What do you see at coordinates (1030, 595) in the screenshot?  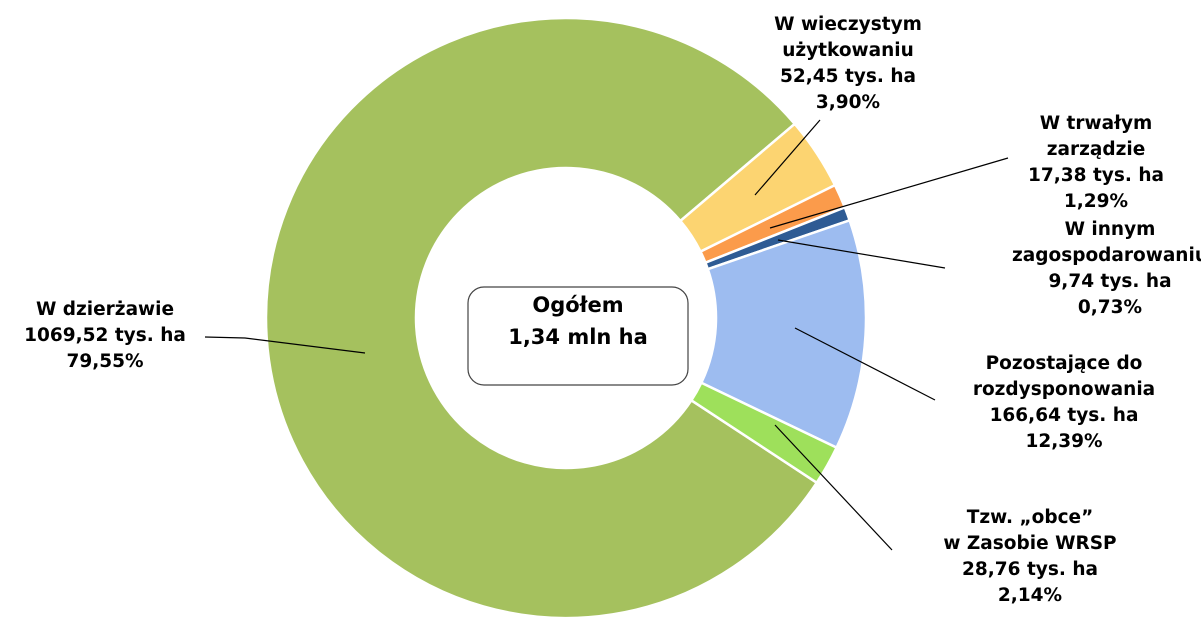 I see `value-label: 2,14%` at bounding box center [1030, 595].